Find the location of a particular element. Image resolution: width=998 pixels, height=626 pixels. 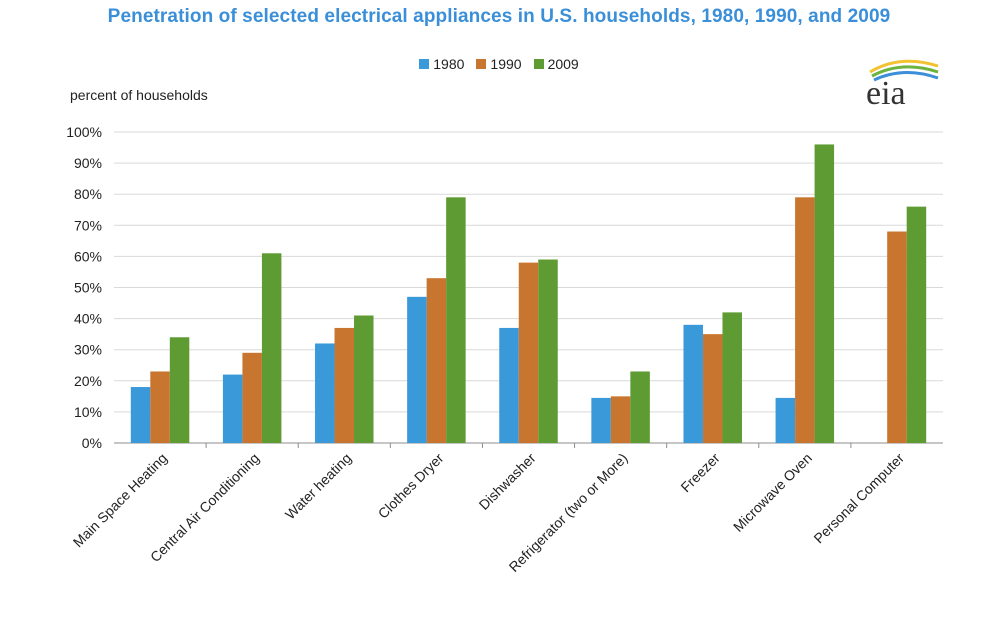

legend-item-2009: 2009 is located at coordinates (556, 64).